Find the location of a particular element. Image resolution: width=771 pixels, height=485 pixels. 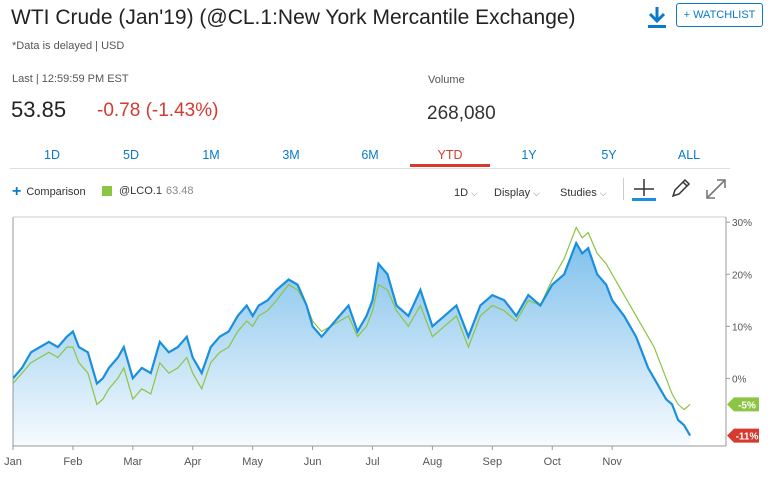

x-tick-label: Feb is located at coordinates (72, 462).